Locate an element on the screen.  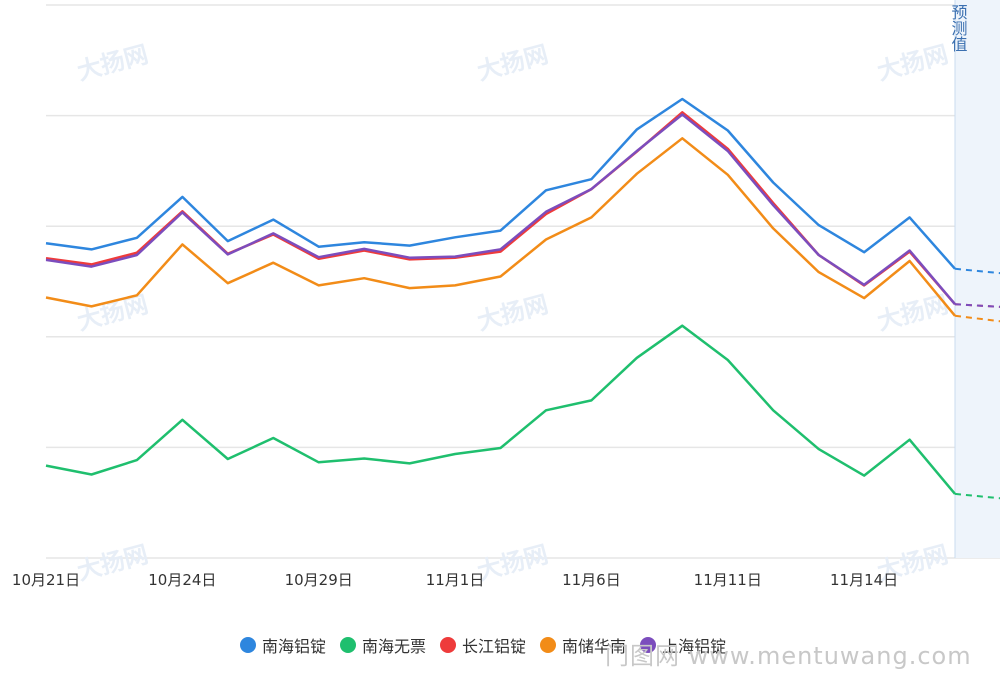
legend-label: 南海无票 is located at coordinates (394, 645).